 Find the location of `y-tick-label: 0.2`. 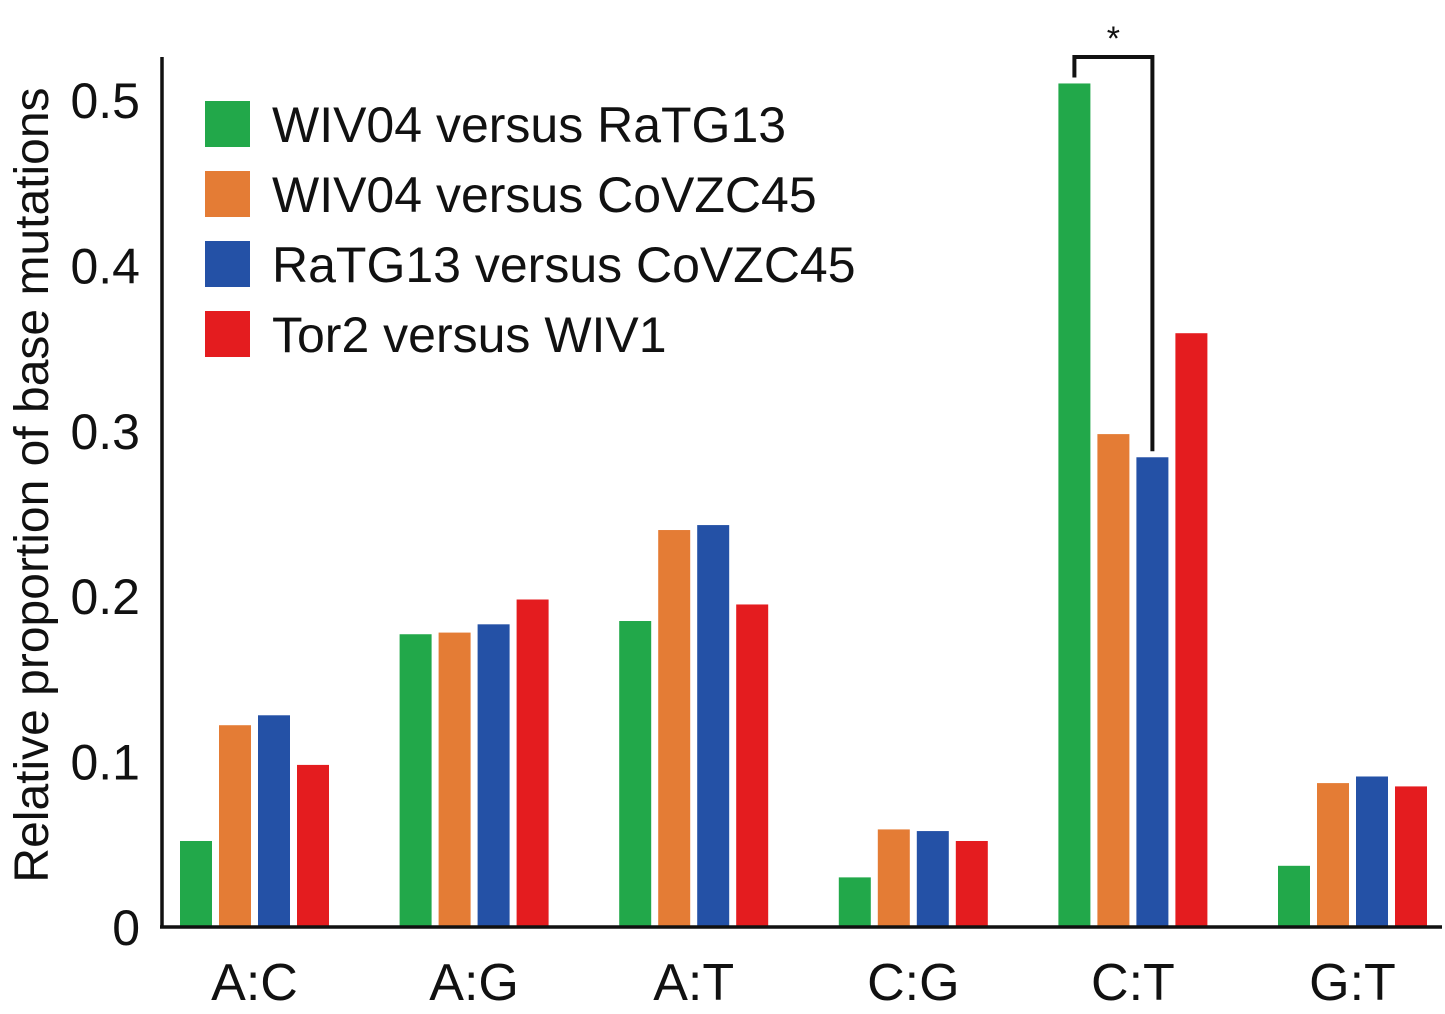

y-tick-label: 0.2 is located at coordinates (105, 597).